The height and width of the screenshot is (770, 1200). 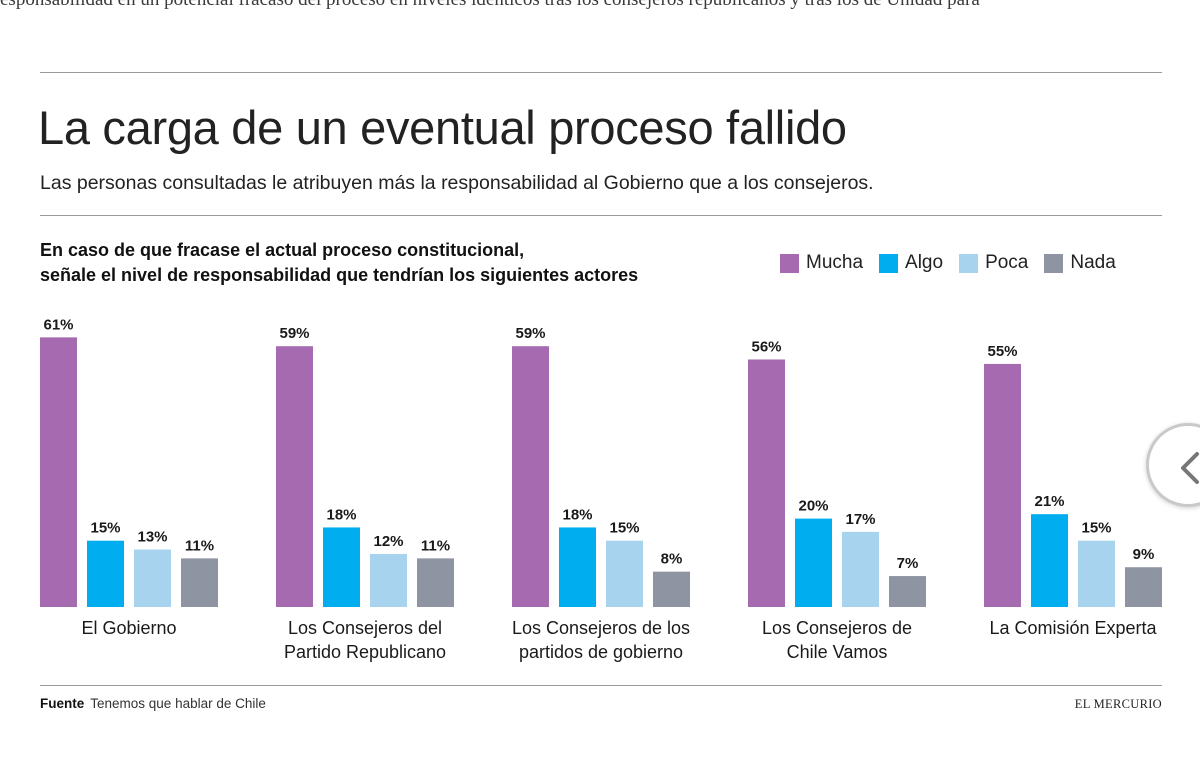 What do you see at coordinates (813, 506) in the screenshot?
I see `data-label-algo-4: 20%` at bounding box center [813, 506].